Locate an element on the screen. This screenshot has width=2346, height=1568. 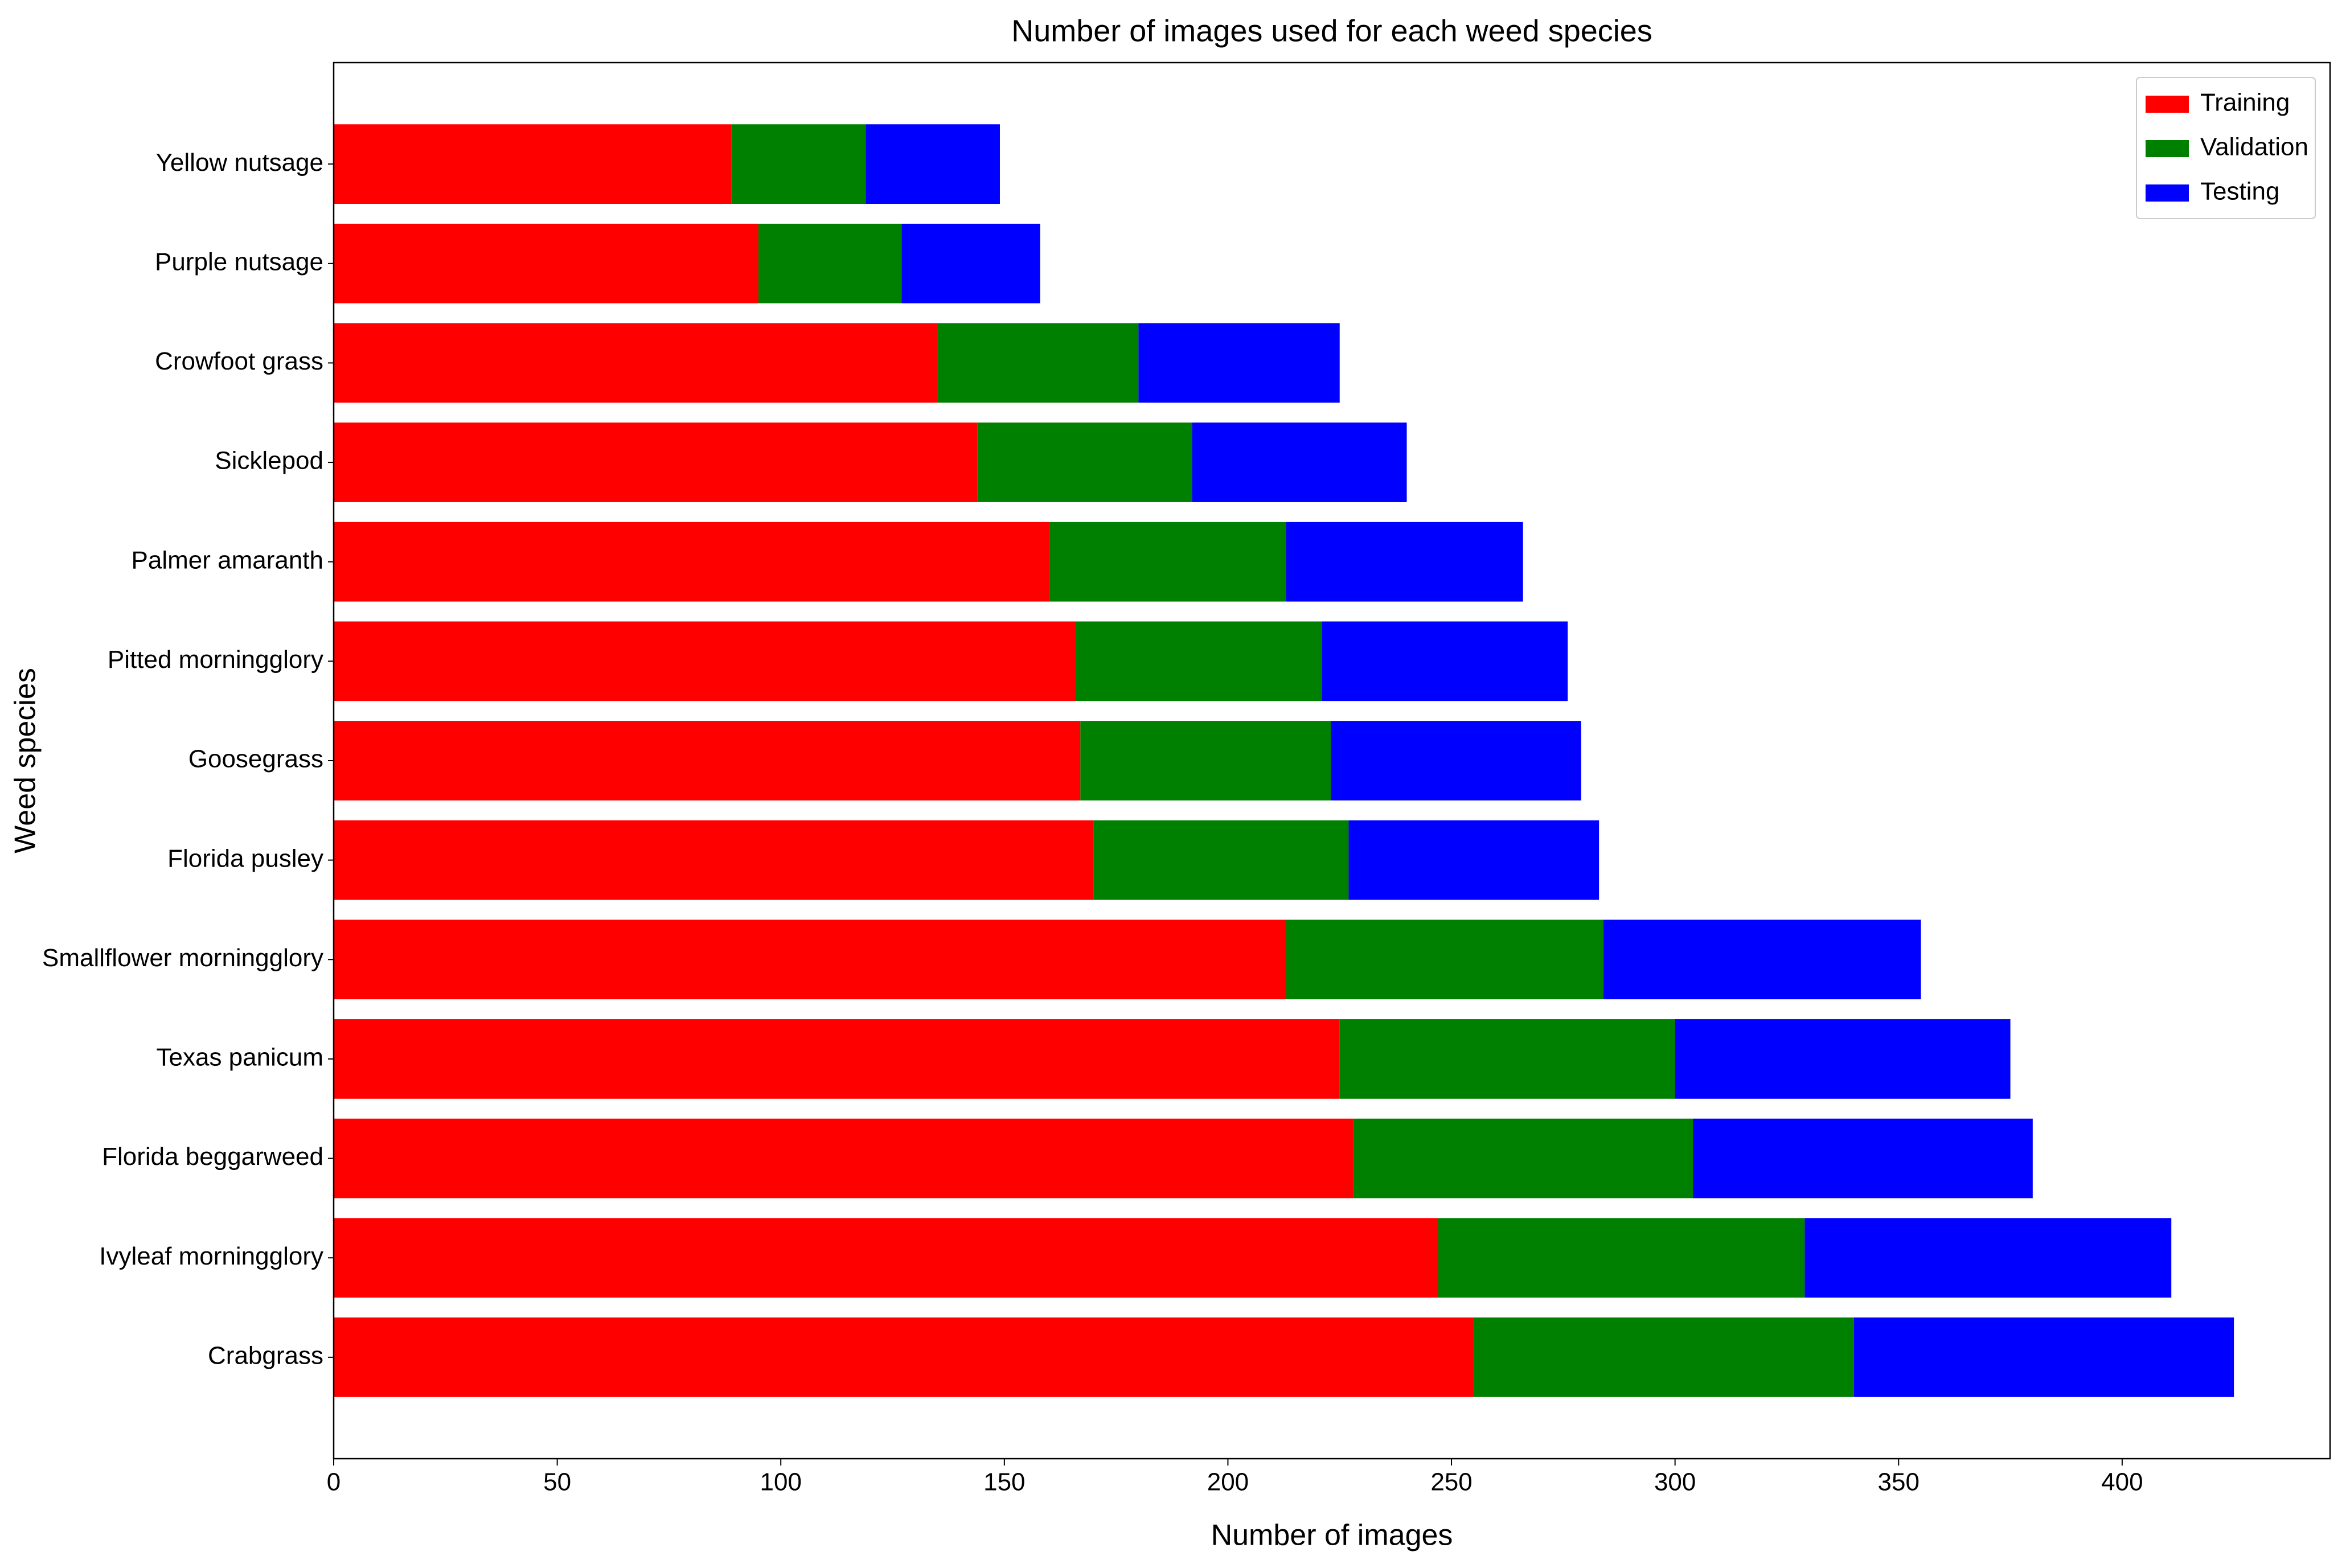
y-tick-label: Goosegrass is located at coordinates (255, 759).